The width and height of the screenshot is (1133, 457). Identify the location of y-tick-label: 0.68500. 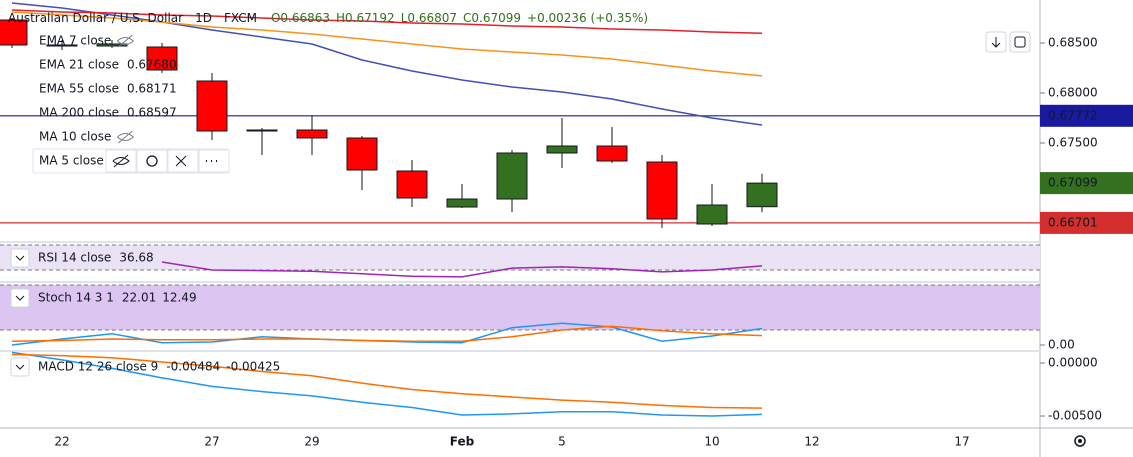
(1073, 43).